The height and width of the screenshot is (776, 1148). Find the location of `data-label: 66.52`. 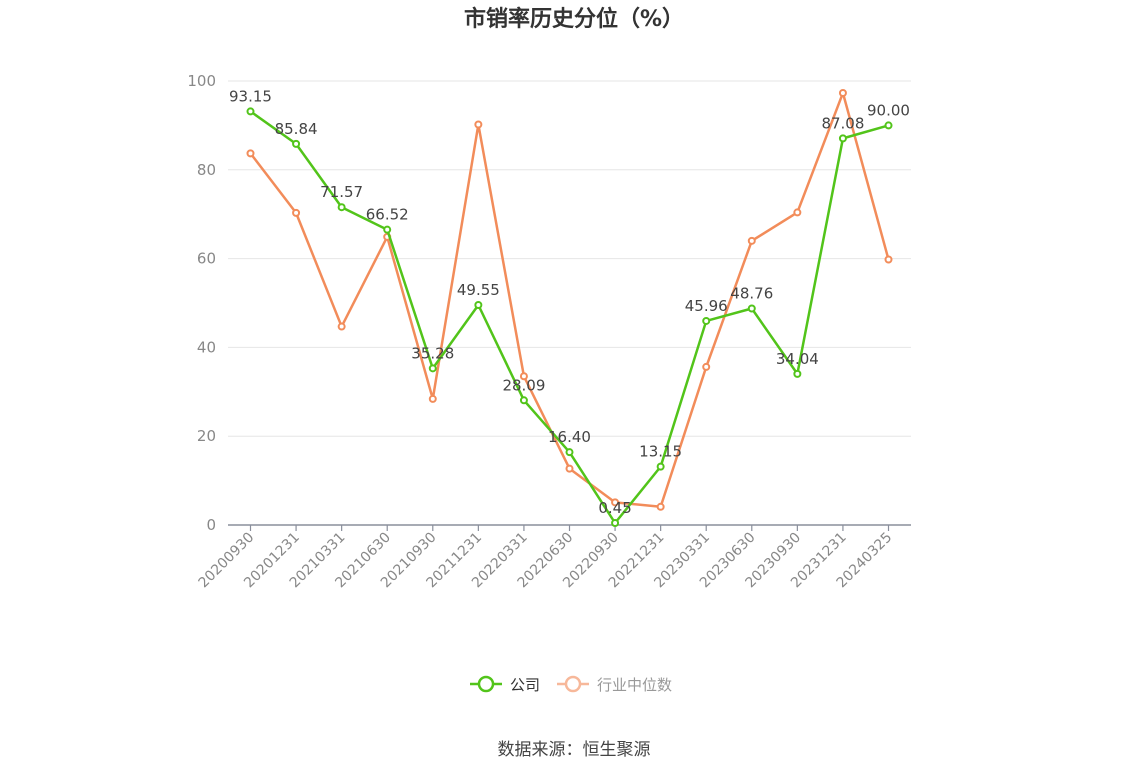

data-label: 66.52 is located at coordinates (387, 215).